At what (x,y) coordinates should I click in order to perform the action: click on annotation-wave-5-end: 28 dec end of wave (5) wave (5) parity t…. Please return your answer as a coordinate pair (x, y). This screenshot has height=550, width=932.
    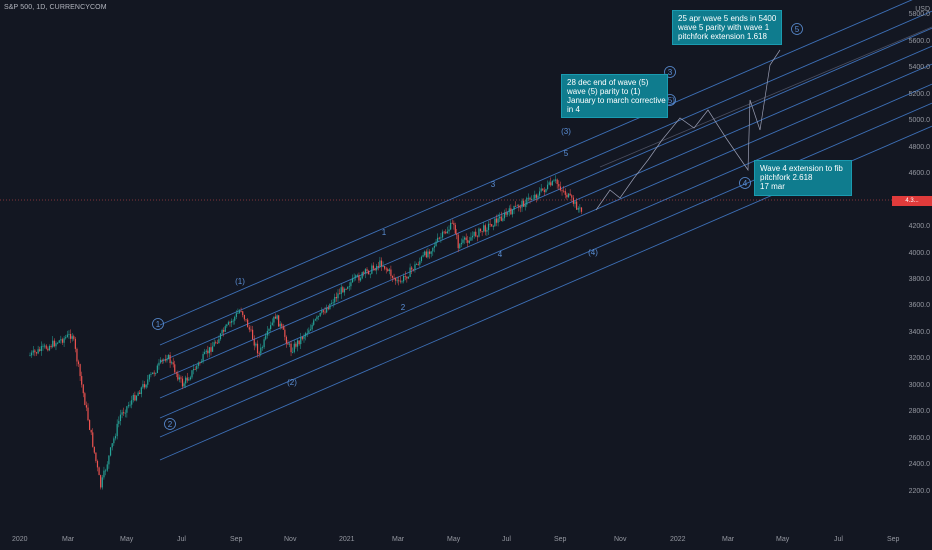
    Looking at the image, I should click on (614, 96).